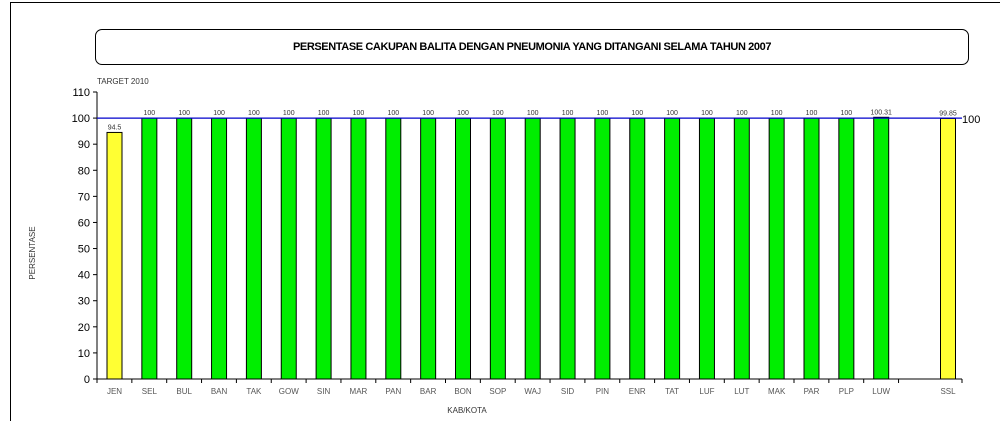  What do you see at coordinates (741, 248) in the screenshot?
I see `bar-lut` at bounding box center [741, 248].